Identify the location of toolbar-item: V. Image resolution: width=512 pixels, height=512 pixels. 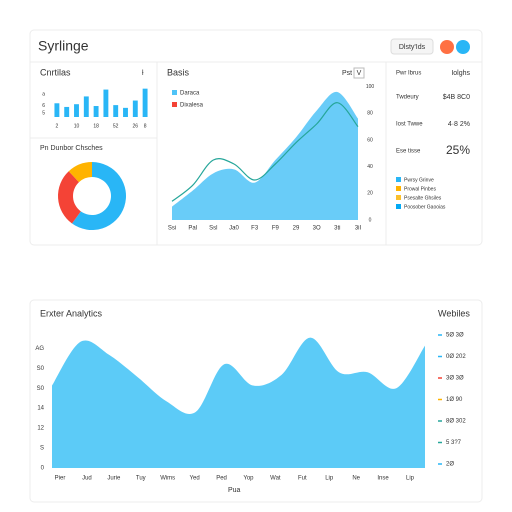
(359, 73).